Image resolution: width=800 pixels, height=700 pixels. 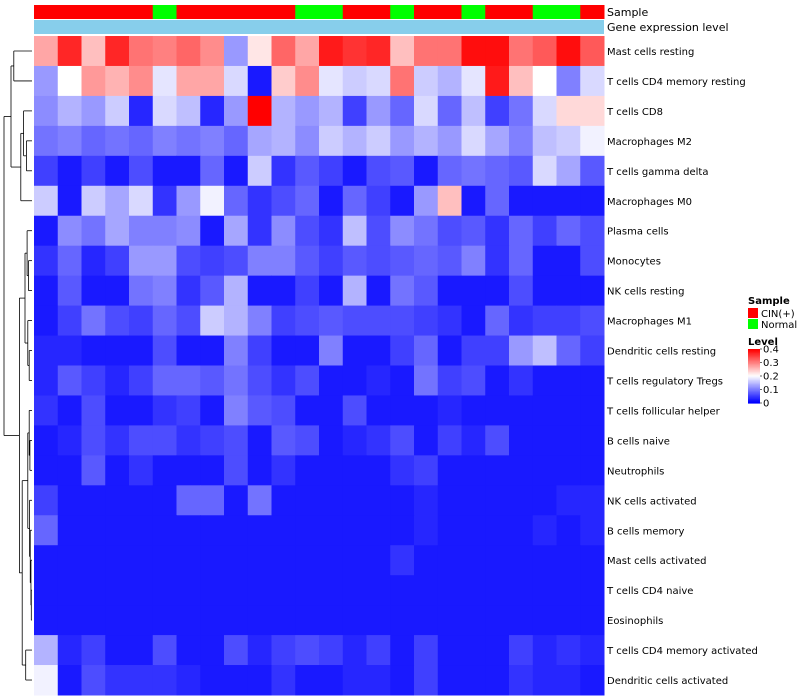 What do you see at coordinates (771, 377) in the screenshot?
I see `legend-tick-label: 0.2` at bounding box center [771, 377].